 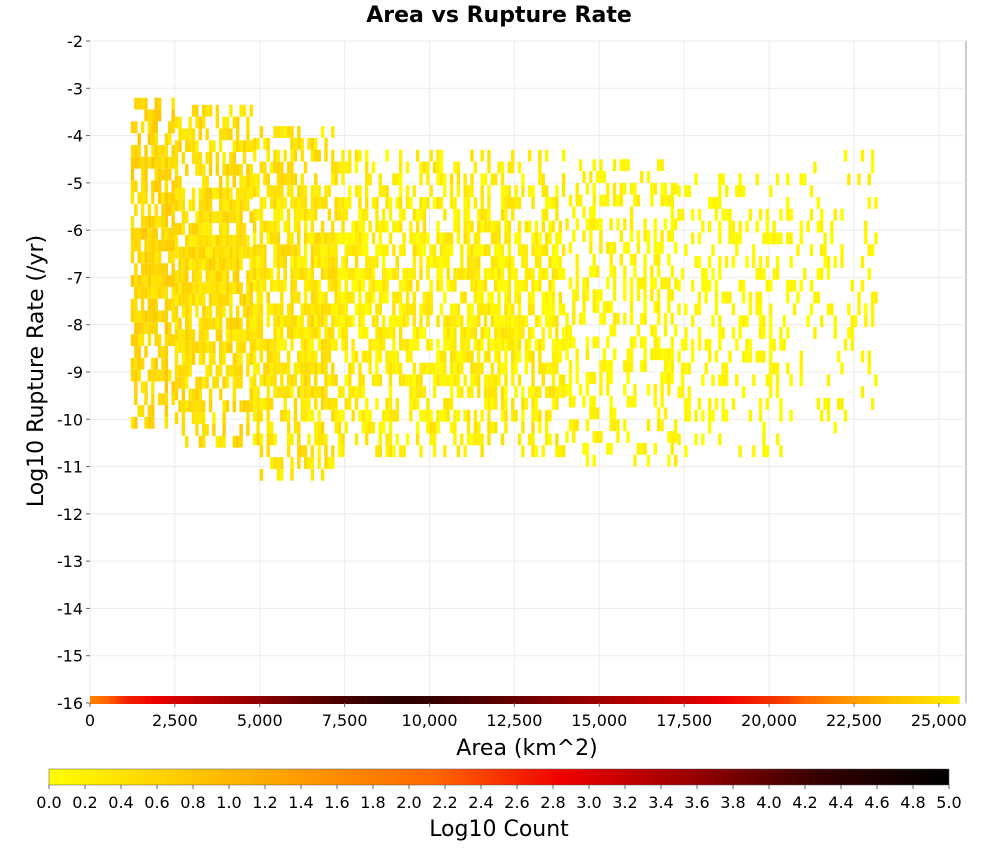 I want to click on colorbar-label: Log10 Count, so click(x=499, y=829).